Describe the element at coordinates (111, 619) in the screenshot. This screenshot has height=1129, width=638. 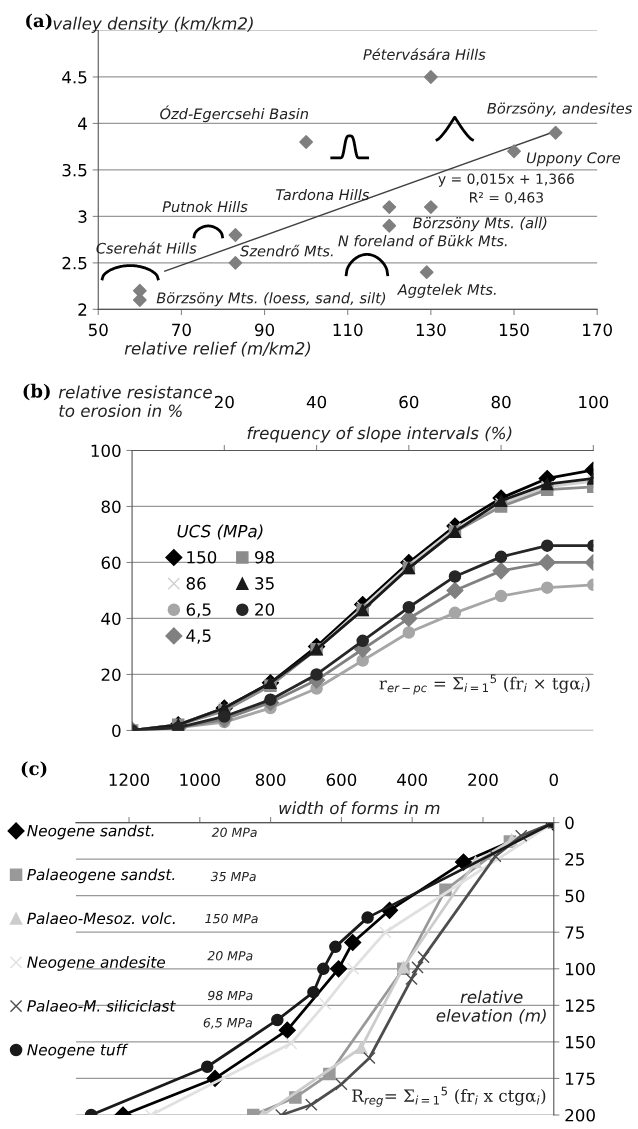
I see `y-tick-label: 40` at that location.